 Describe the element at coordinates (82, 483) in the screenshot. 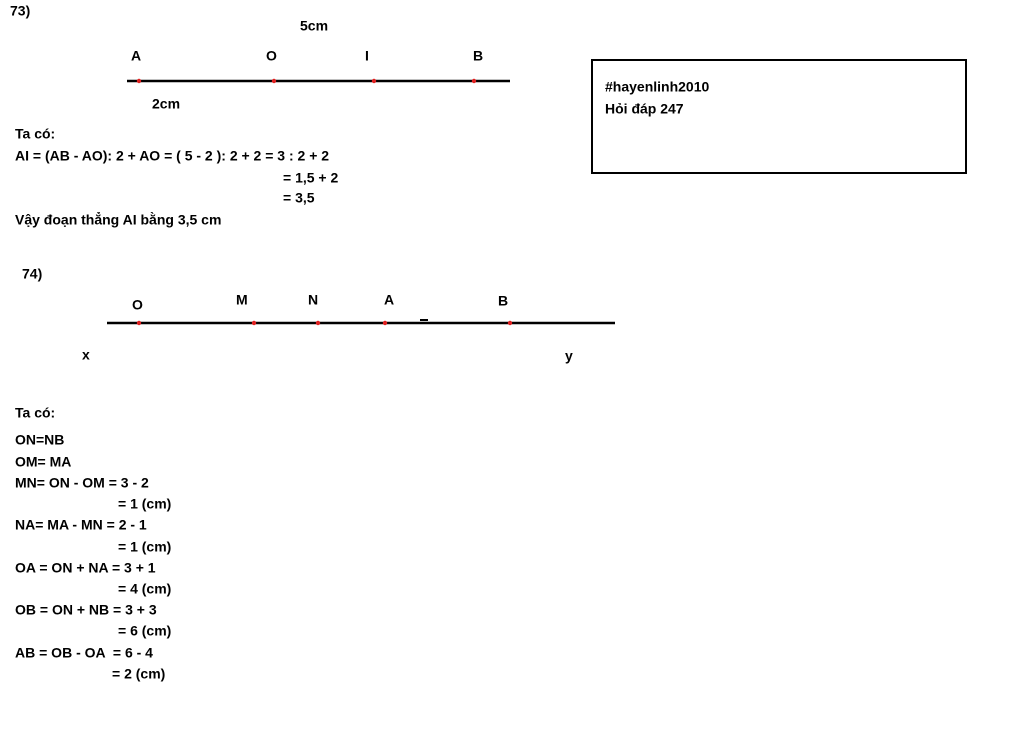

I see `solution-line: MN= ON - OM = 3 - 2` at that location.